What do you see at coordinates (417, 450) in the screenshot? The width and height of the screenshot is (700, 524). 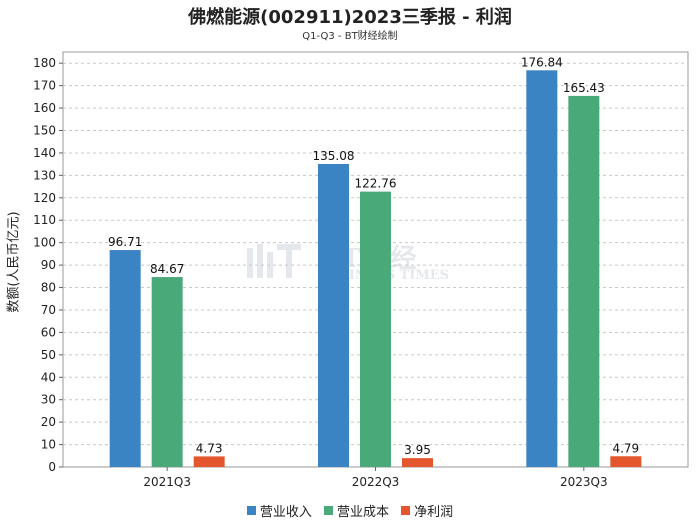 I see `bar-value-label: 3.95` at bounding box center [417, 450].